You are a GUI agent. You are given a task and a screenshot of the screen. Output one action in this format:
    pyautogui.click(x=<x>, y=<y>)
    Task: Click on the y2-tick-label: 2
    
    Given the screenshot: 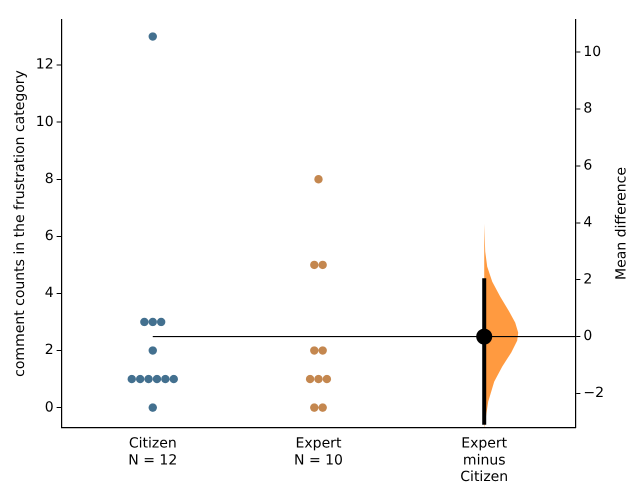 What is the action you would take?
    pyautogui.click(x=587, y=279)
    